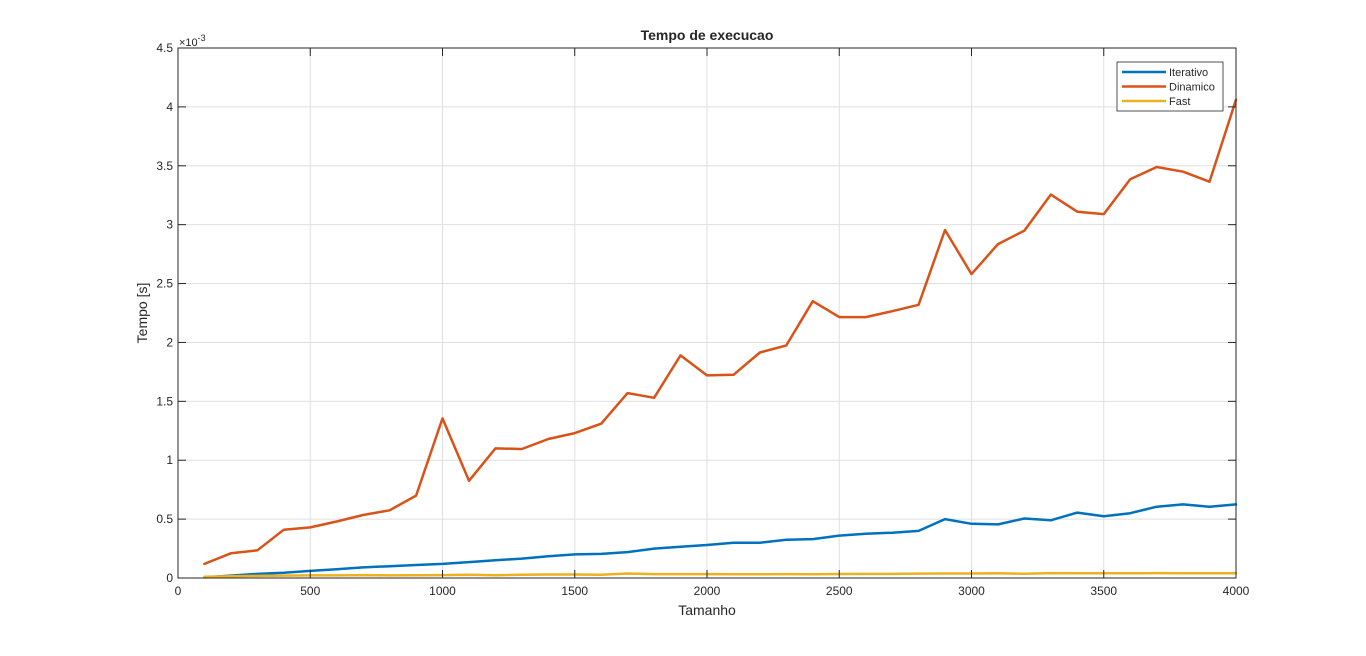  Describe the element at coordinates (164, 284) in the screenshot. I see `y-tick-label: 2.5` at that location.